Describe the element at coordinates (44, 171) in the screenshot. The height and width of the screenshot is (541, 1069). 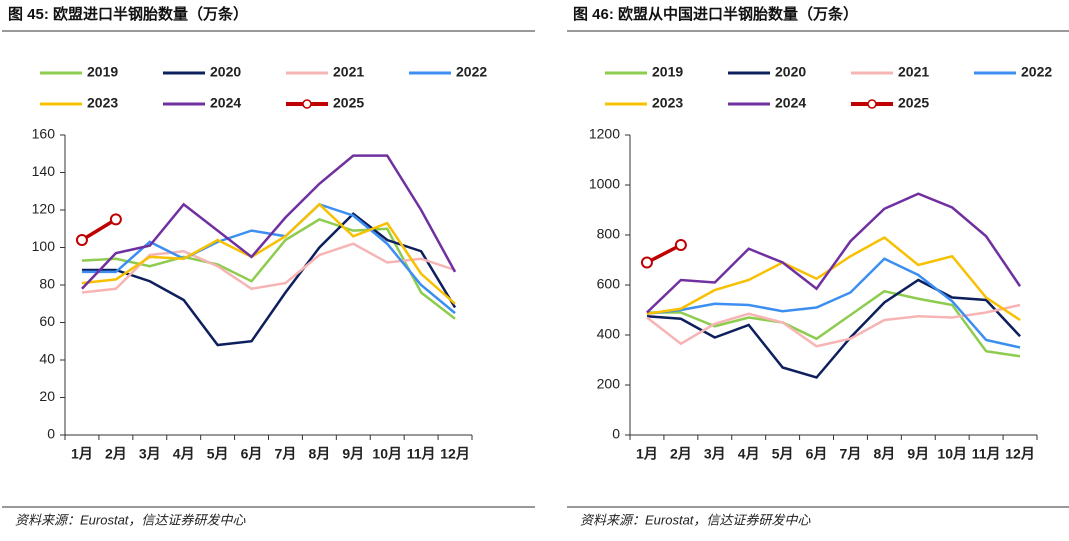
I see `y-tick-label: 140` at that location.